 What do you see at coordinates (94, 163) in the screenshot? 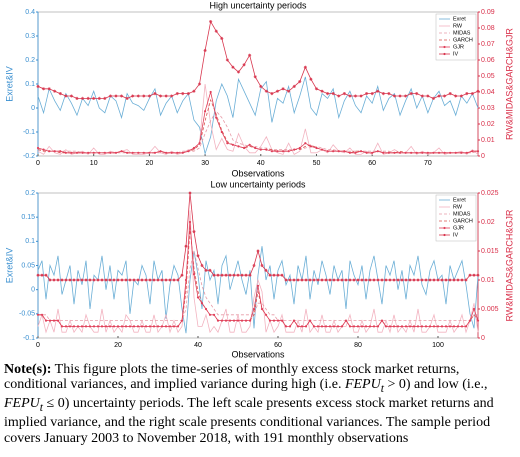
I see `x-tick-label: 10` at bounding box center [94, 163].